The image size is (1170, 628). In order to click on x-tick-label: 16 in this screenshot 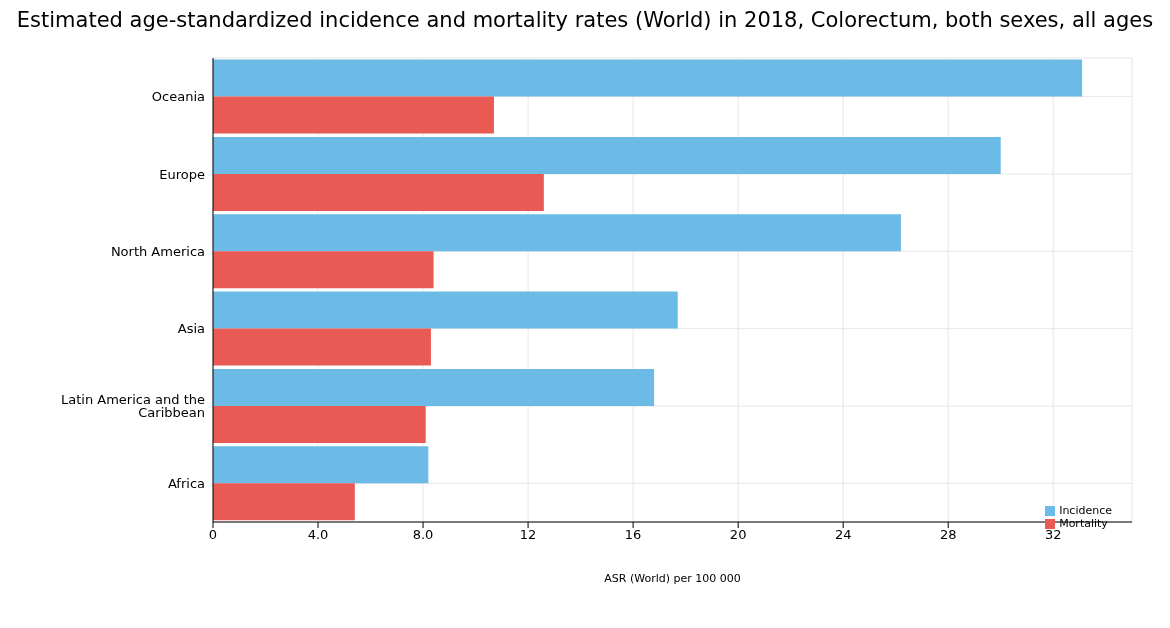, I will do `click(633, 535)`.